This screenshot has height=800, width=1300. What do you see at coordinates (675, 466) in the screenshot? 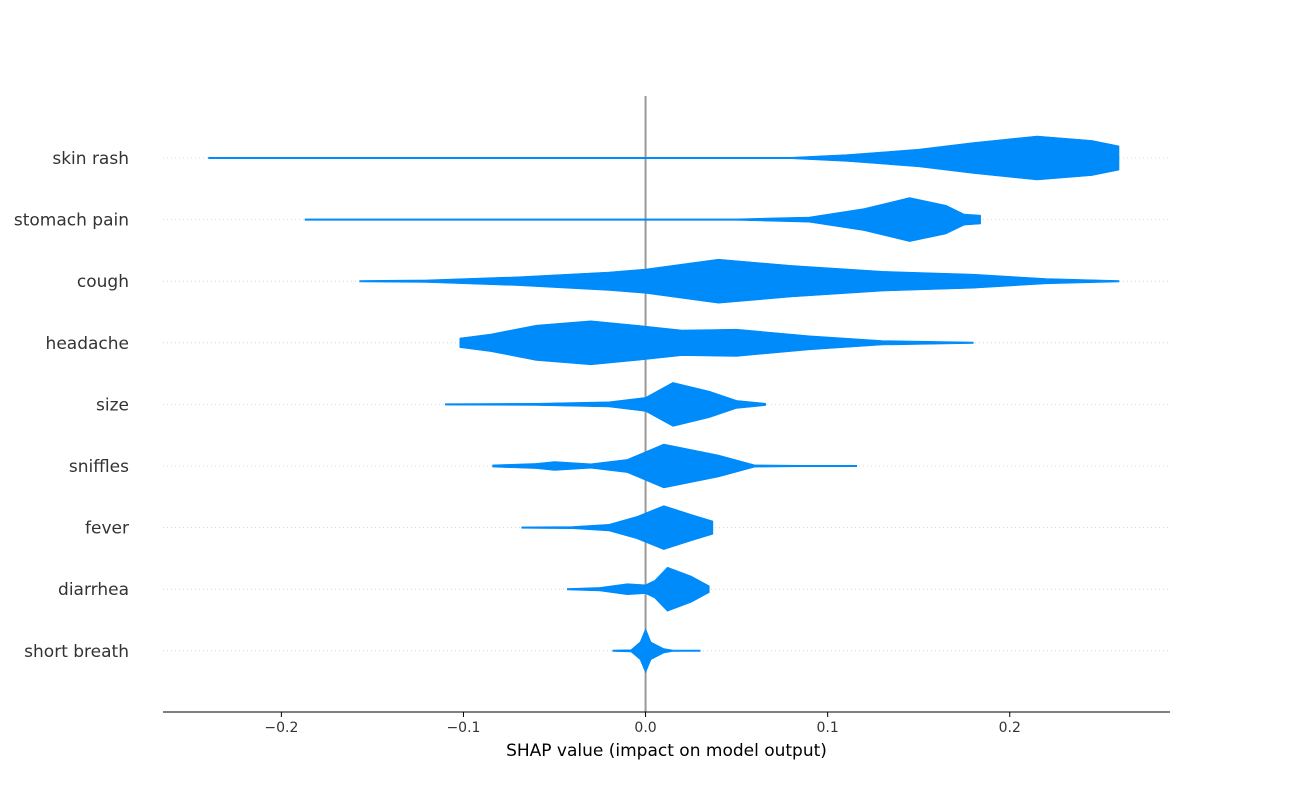
I see `violin-sniffles` at bounding box center [675, 466].